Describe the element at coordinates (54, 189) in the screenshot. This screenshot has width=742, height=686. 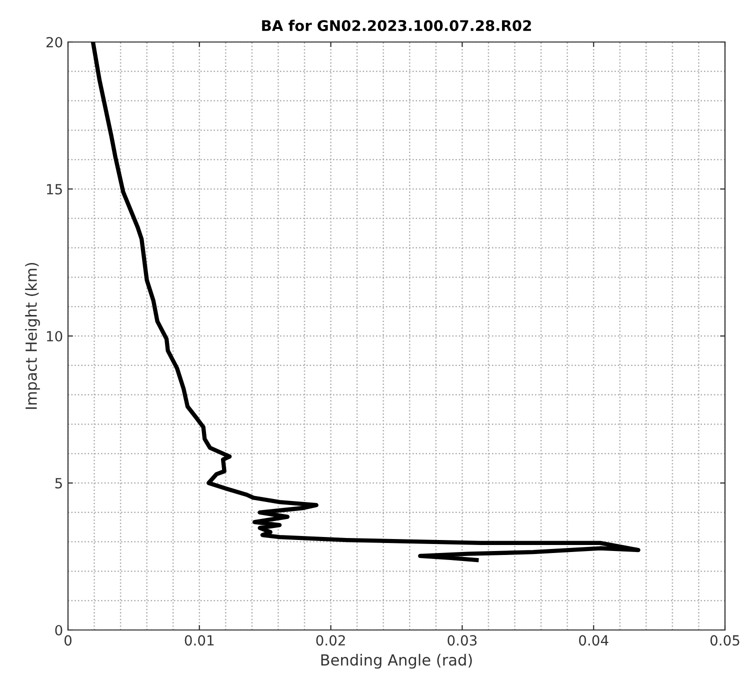
I see `y-tick-label: 15` at that location.